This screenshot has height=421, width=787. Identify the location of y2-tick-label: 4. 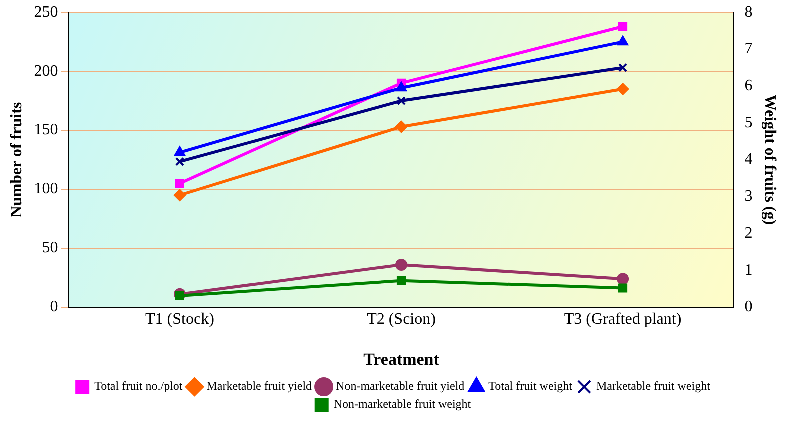
(748, 159).